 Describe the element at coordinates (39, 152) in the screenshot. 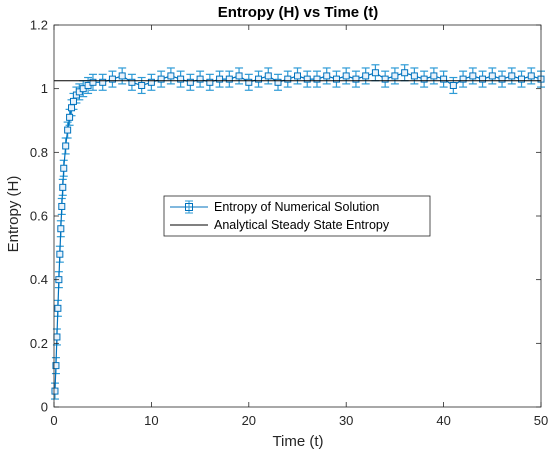

I see `y-tick-label: 0.8` at that location.